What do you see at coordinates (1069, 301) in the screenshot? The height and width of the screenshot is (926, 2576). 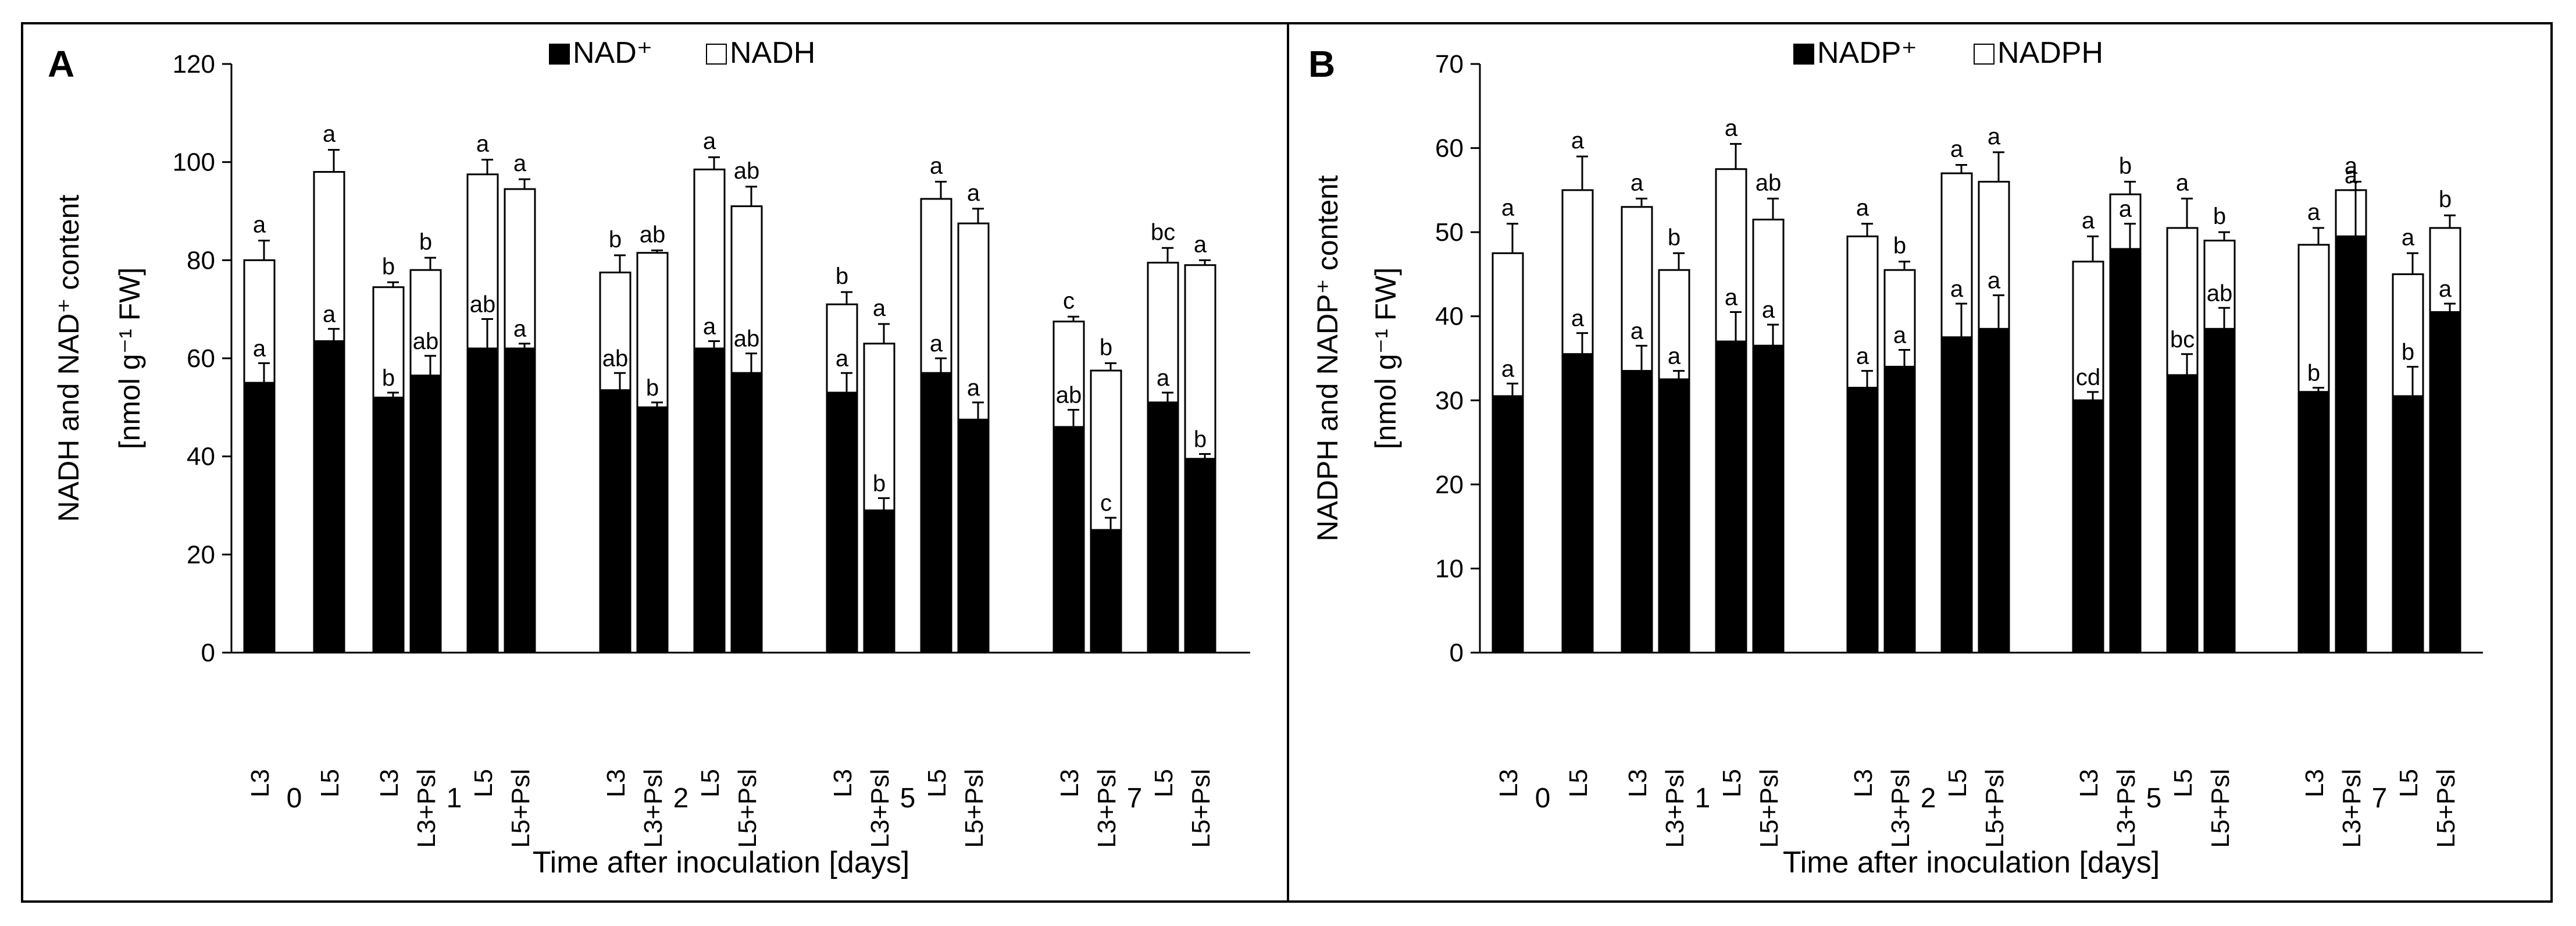 I see `significance-letter-top: c` at bounding box center [1069, 301].